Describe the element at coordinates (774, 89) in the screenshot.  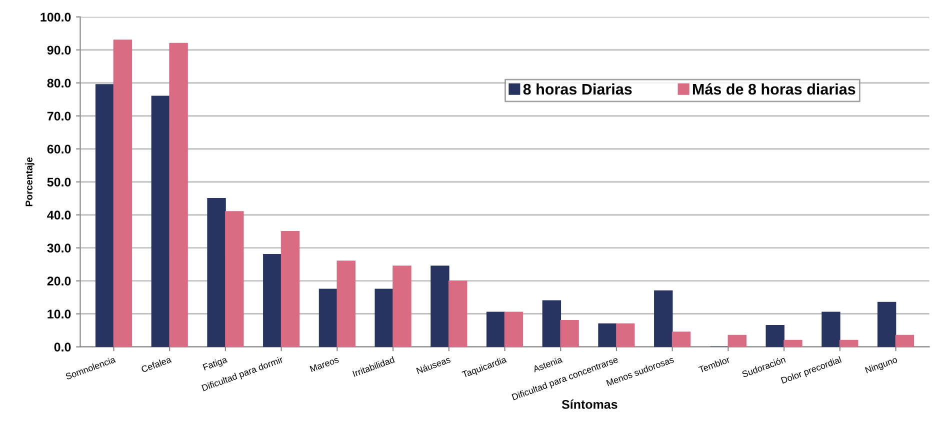
I see `legend-label: Más de 8 horas diarias` at that location.